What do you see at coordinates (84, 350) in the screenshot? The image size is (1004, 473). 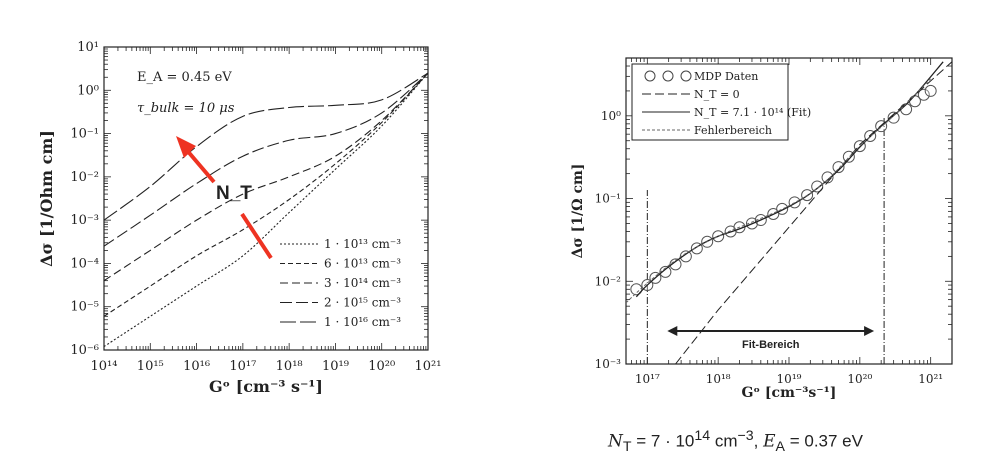 I see `left-y-tick-label: 10⁻⁶` at bounding box center [84, 350].